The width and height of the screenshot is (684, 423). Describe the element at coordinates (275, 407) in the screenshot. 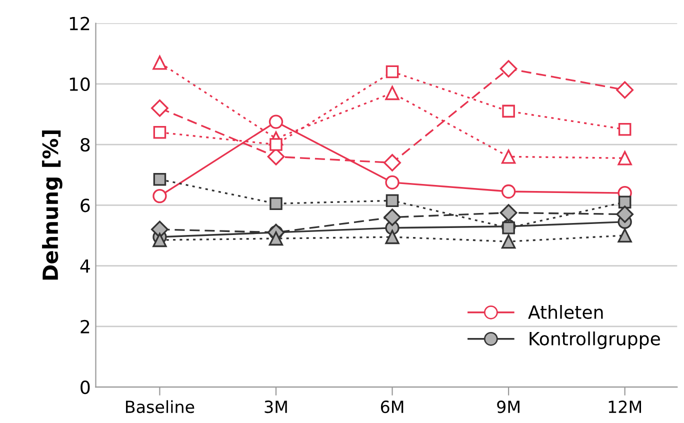

I see `x-tick-label: 3M` at that location.